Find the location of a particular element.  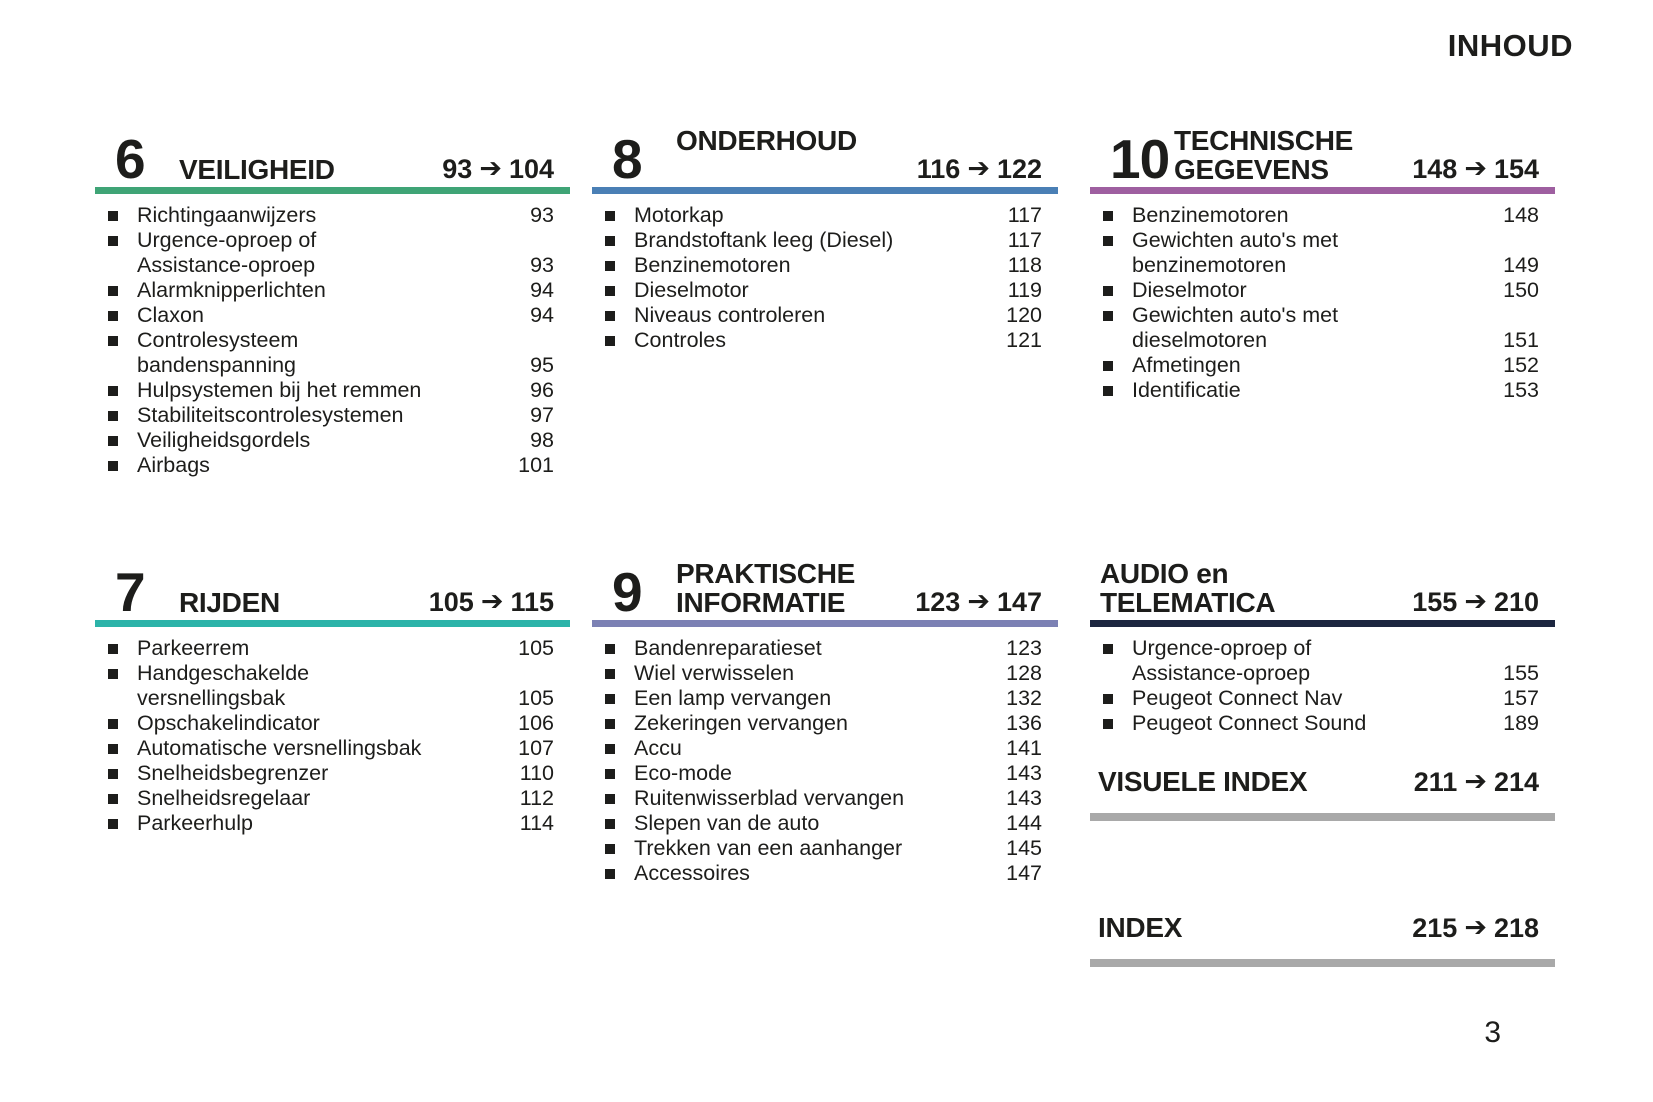

toc-item: Hulpsystemen bij het remmen 96 is located at coordinates (332, 390).